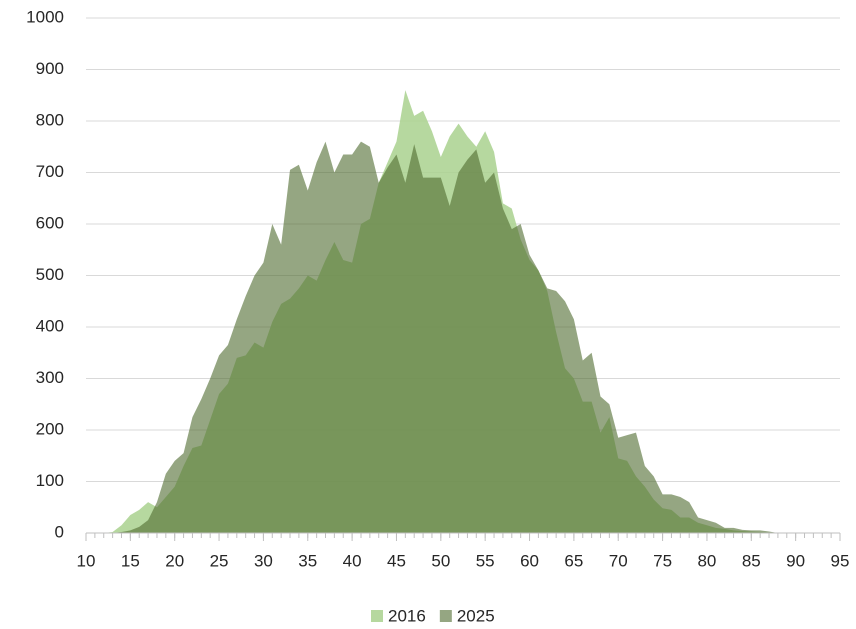 The height and width of the screenshot is (629, 856). I want to click on x-tick-label: 40, so click(352, 560).